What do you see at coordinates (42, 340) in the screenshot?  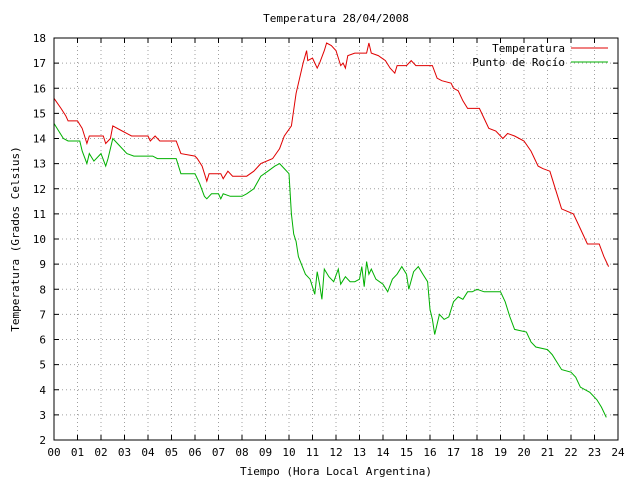 I see `y-tick-label: 6` at bounding box center [42, 340].